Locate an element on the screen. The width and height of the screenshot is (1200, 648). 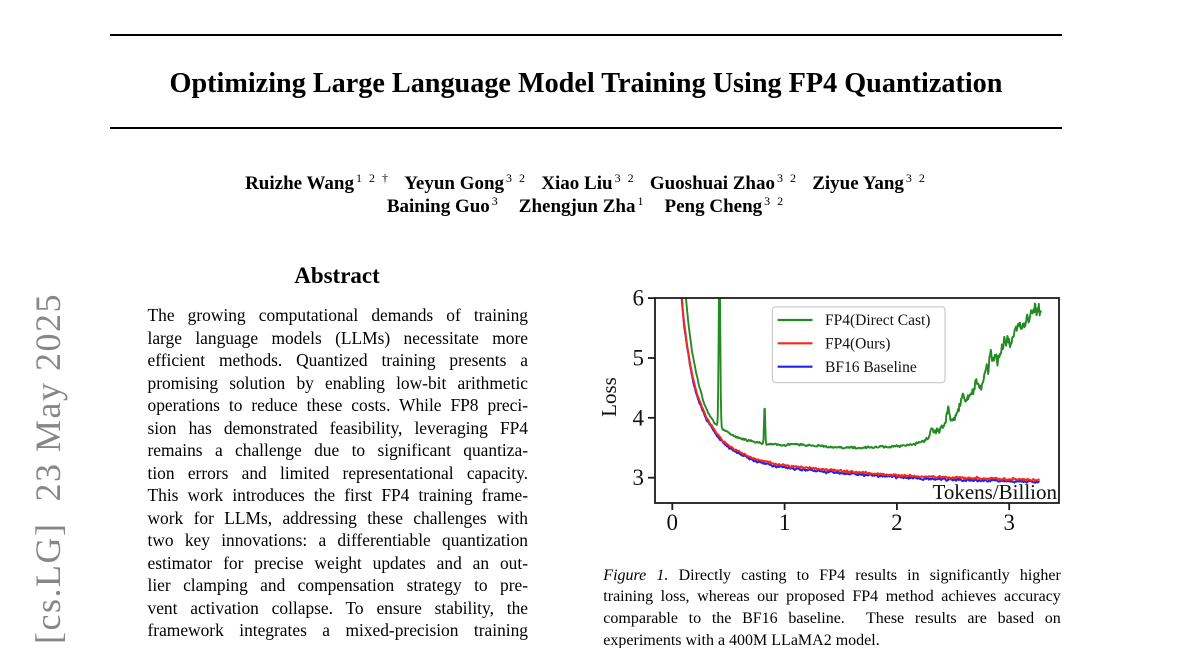
svg-text: Loss is located at coordinates (609, 397).